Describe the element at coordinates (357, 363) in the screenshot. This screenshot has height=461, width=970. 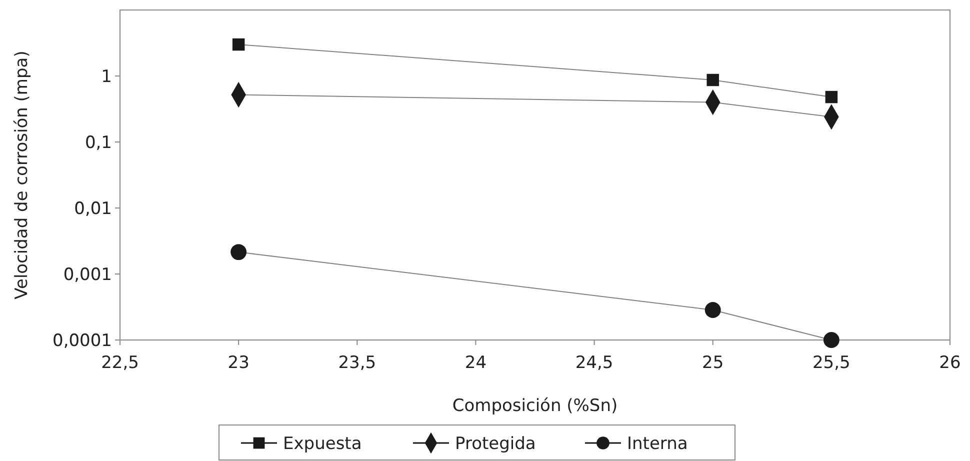
I see `x-tick-label: 23,5` at that location.